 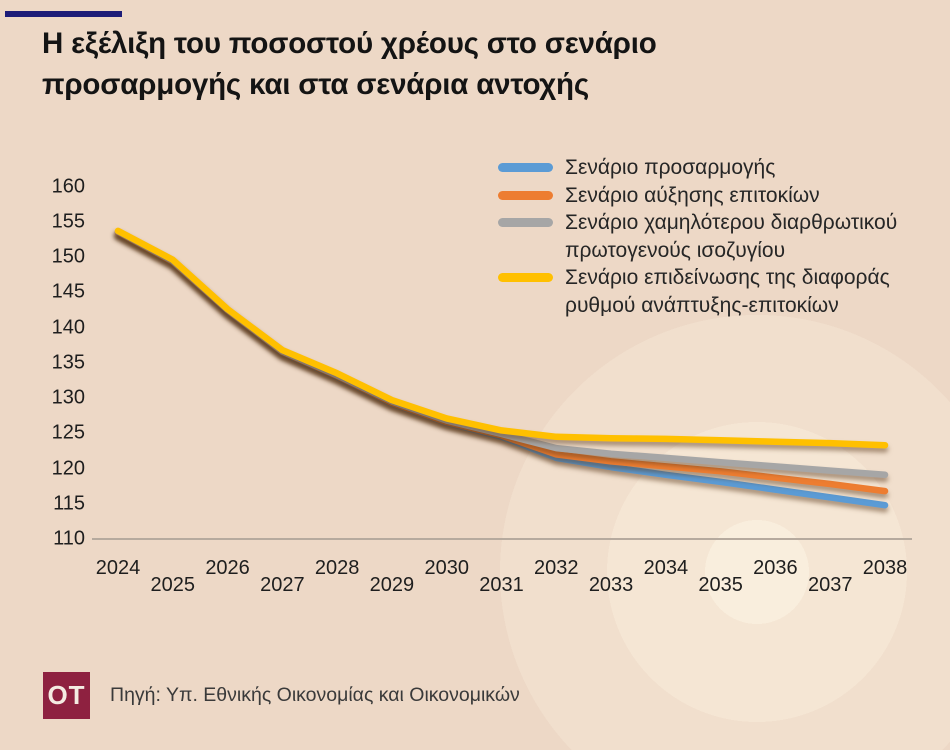 I want to click on y-tick-label: 110, so click(x=69, y=538).